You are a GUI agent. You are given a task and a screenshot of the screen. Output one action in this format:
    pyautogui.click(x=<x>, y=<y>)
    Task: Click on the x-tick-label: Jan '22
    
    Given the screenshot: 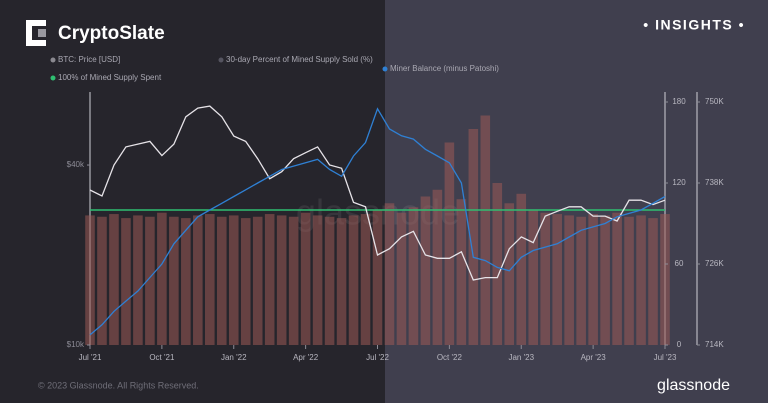 What is the action you would take?
    pyautogui.click(x=234, y=357)
    